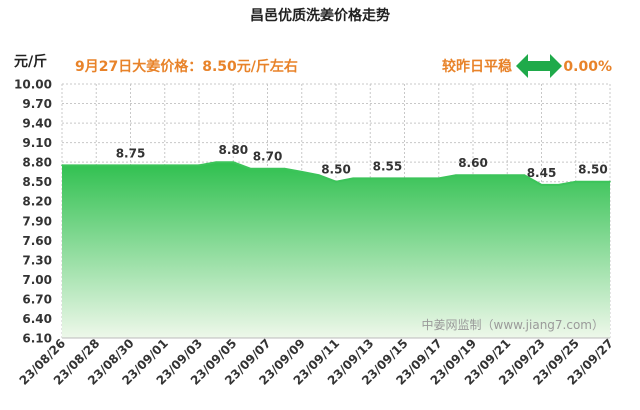  I want to click on watermark: 中姜网监制（www.jiang7.com）, so click(513, 324).